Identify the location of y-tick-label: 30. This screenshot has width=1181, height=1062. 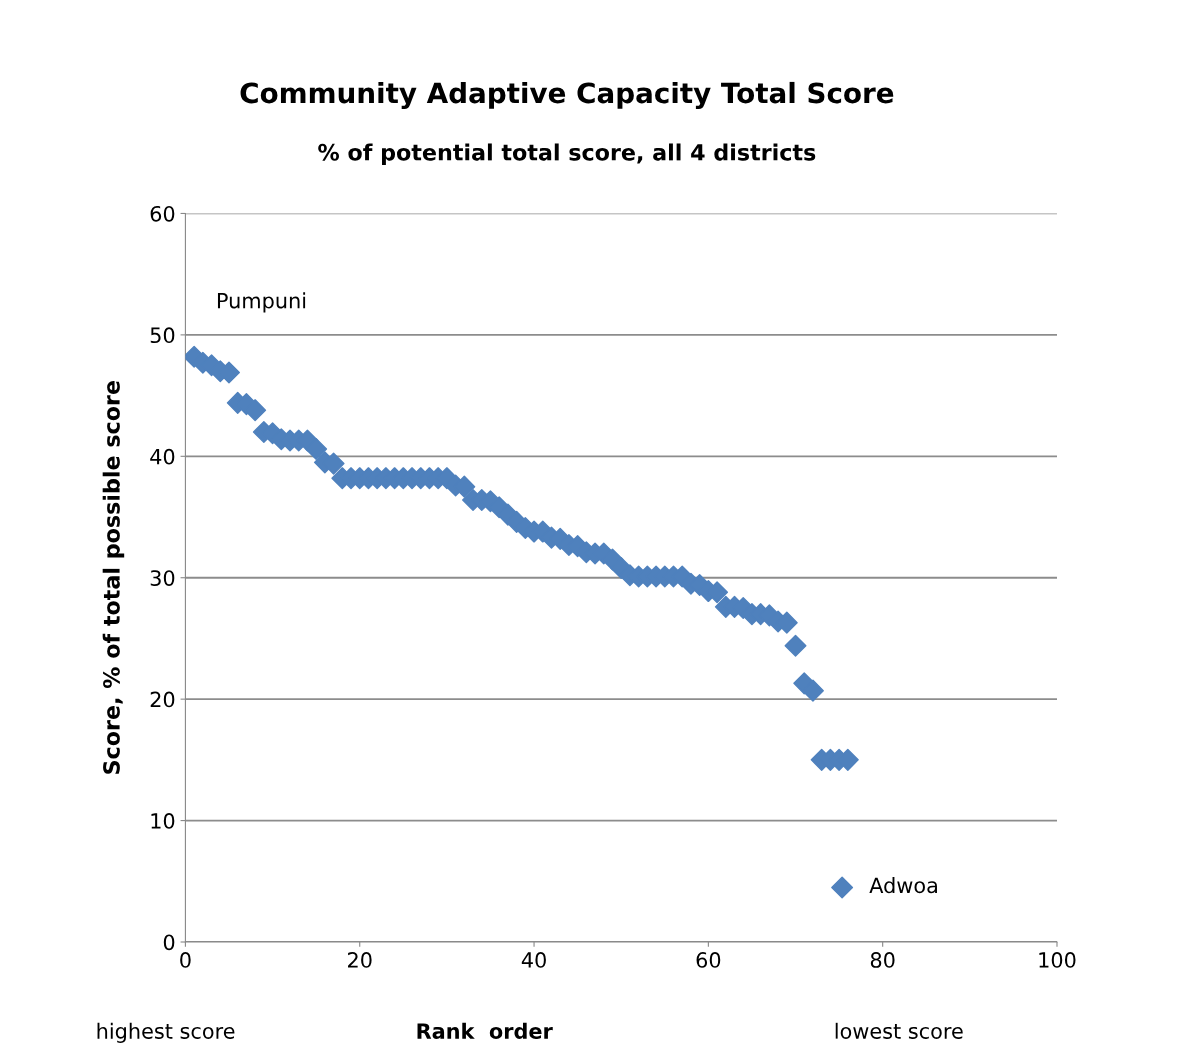
(162, 578).